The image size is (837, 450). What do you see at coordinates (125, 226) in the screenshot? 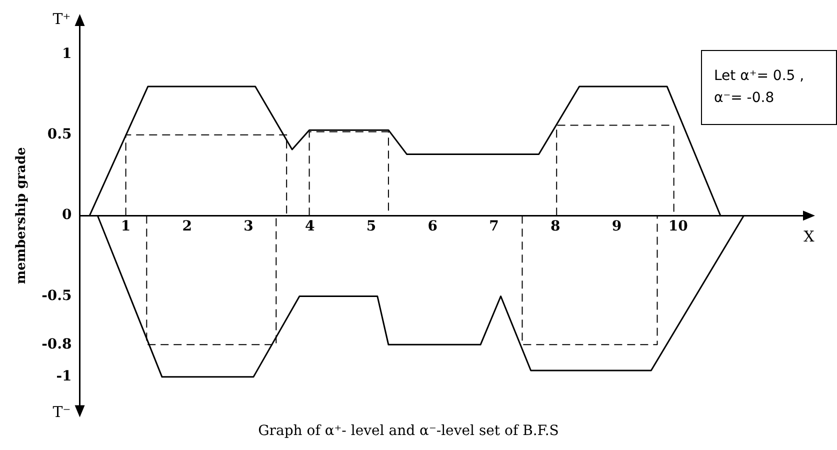
I see `x-tick-label: 1` at bounding box center [125, 226].